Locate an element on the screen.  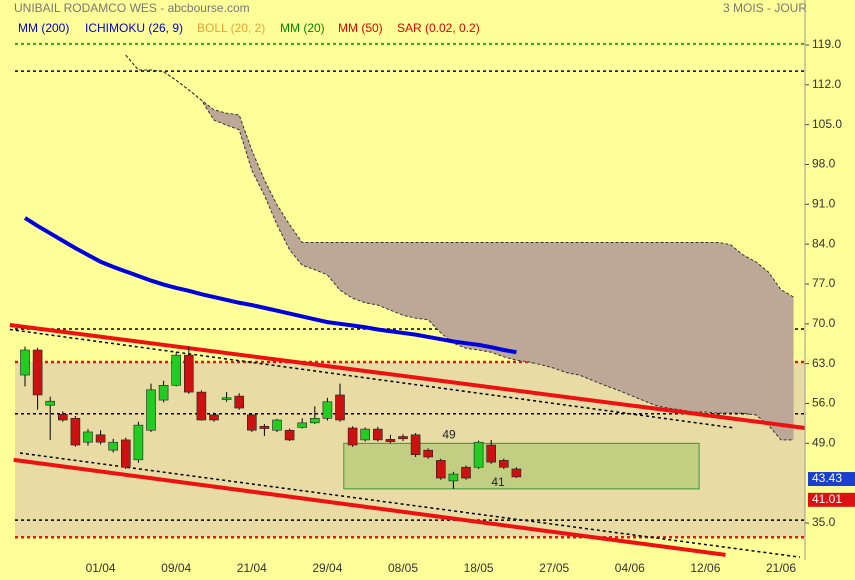
range-box is located at coordinates (521, 466).